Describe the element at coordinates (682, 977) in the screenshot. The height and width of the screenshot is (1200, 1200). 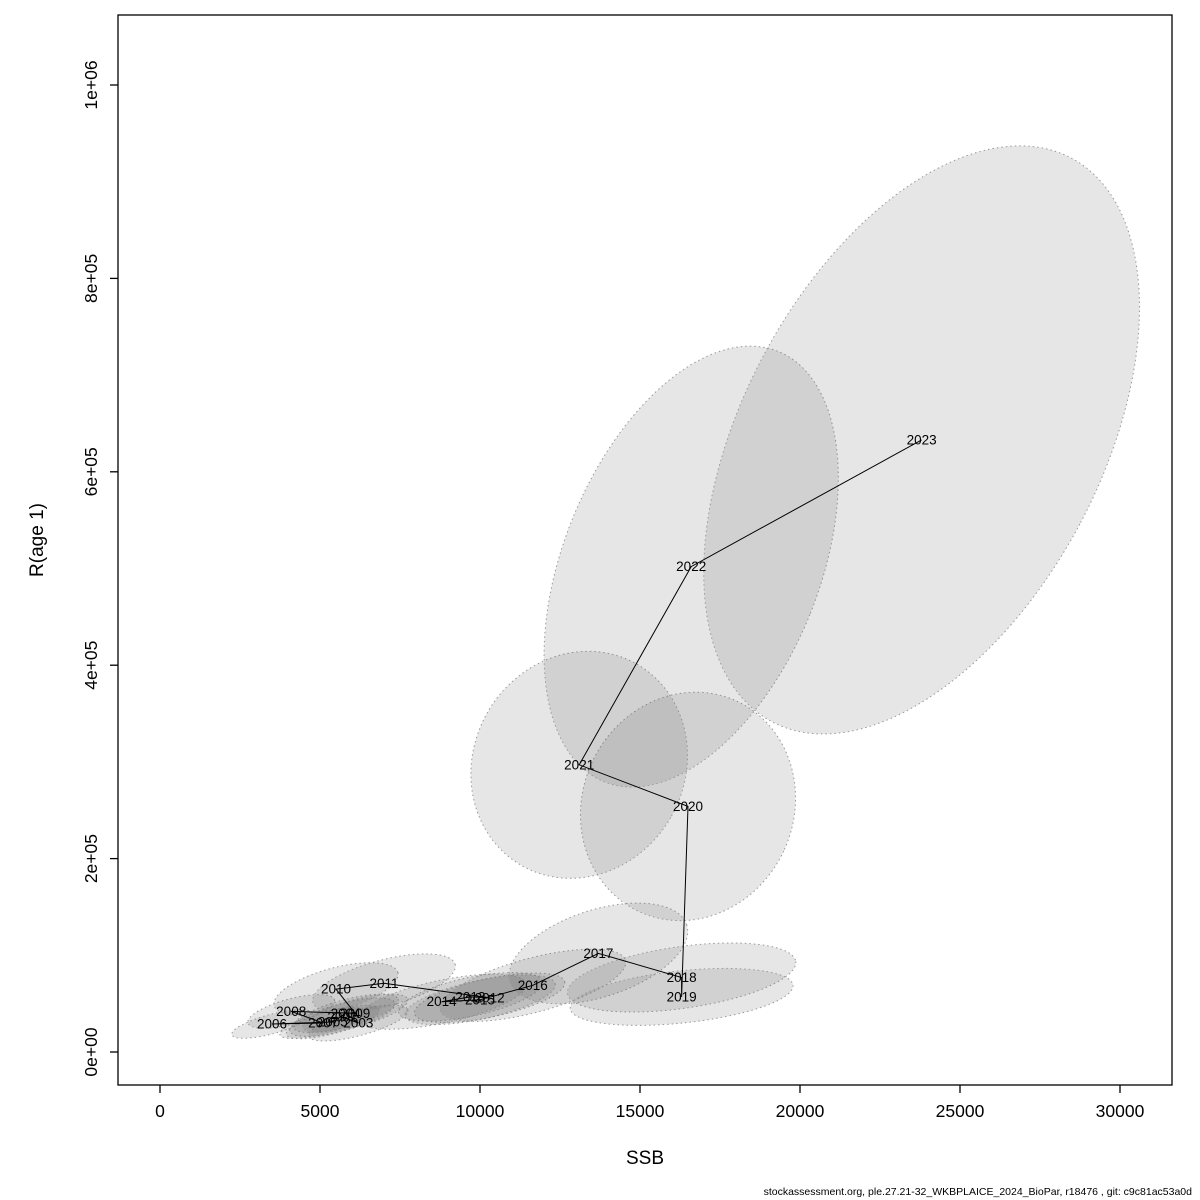
I see `year-label-2018: 2018` at that location.